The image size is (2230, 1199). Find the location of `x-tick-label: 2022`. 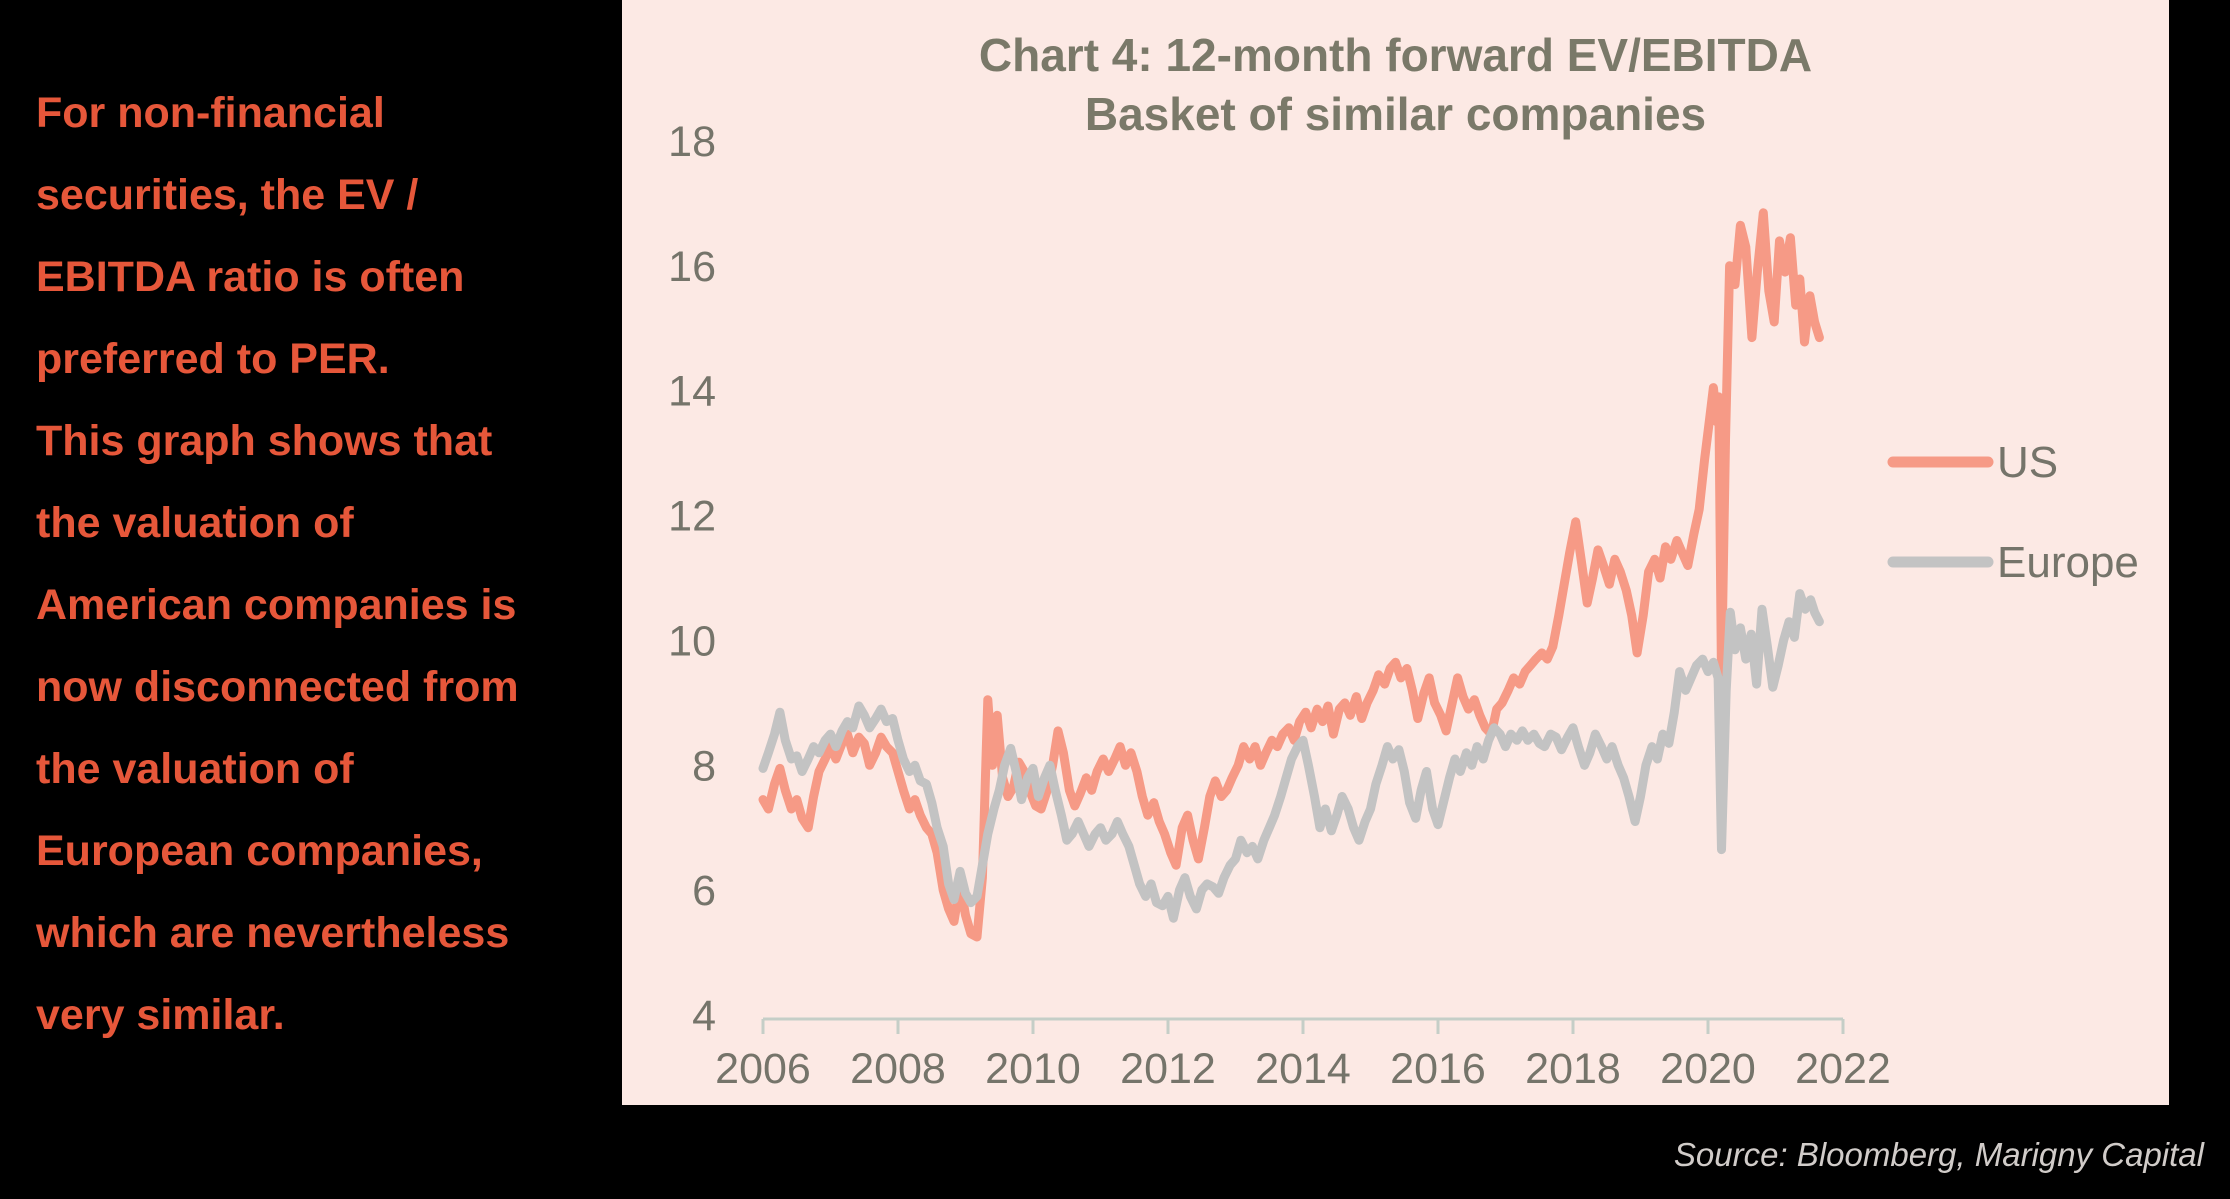

x-tick-label: 2022 is located at coordinates (1843, 1069).